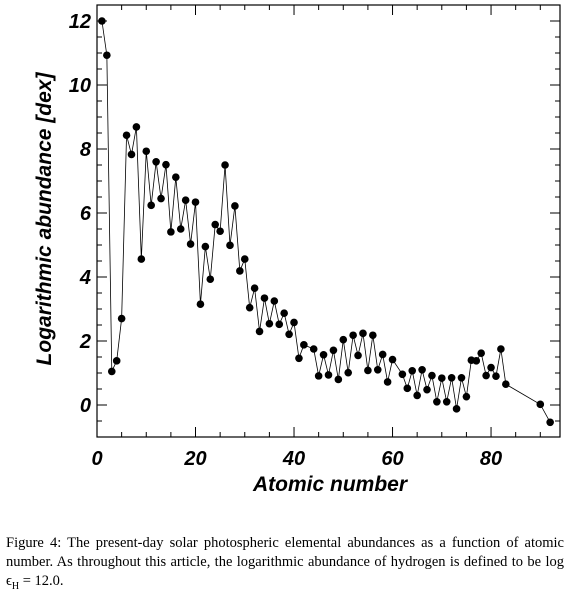 This screenshot has width=569, height=596. What do you see at coordinates (96, 459) in the screenshot?
I see `x-tick-label: 0` at bounding box center [96, 459].